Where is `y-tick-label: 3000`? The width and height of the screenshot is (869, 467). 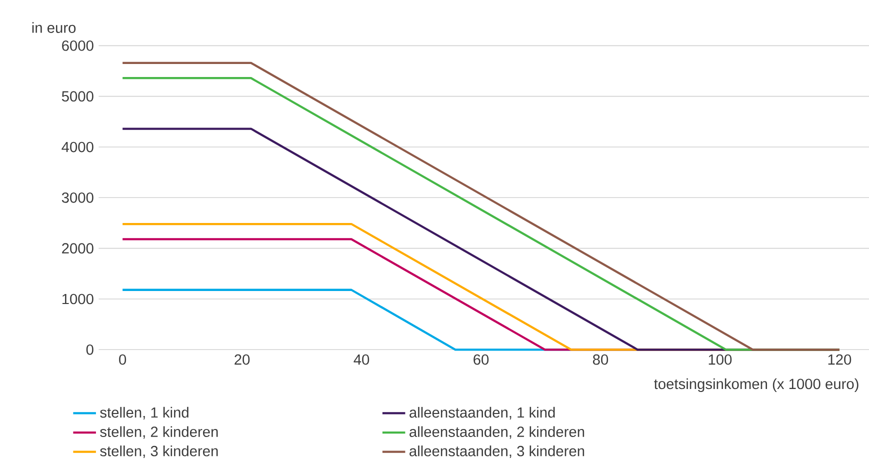 y-tick-label: 3000 is located at coordinates (78, 197).